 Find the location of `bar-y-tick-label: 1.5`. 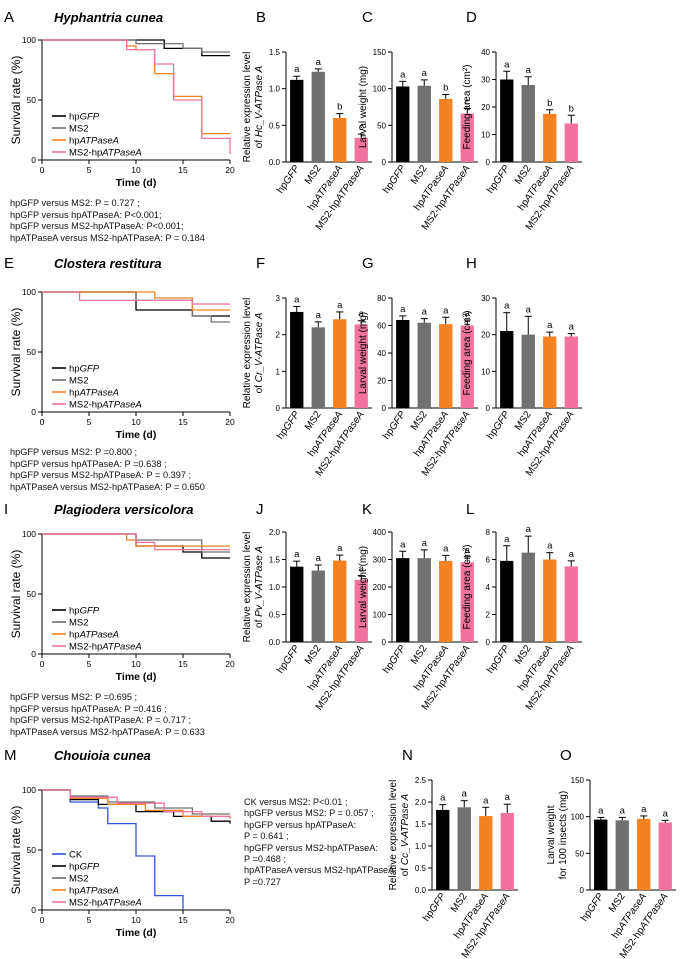

bar-y-tick-label: 1.5 is located at coordinates (421, 824).